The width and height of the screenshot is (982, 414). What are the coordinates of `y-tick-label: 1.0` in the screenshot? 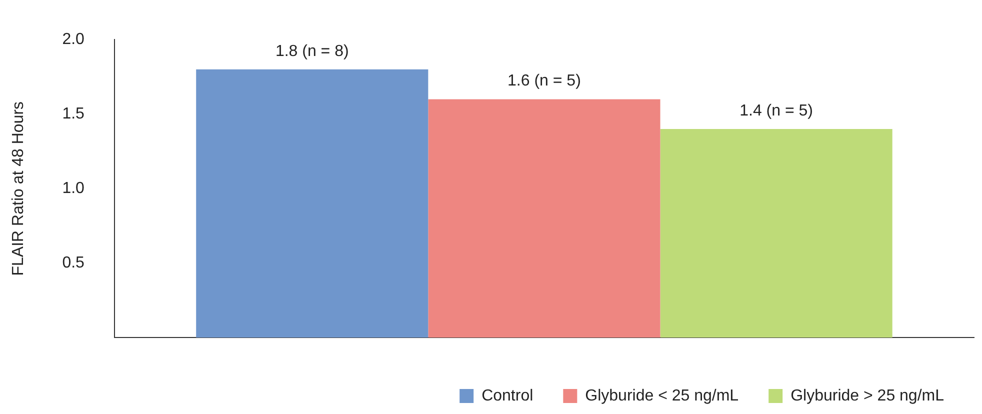 It's located at (73, 189).